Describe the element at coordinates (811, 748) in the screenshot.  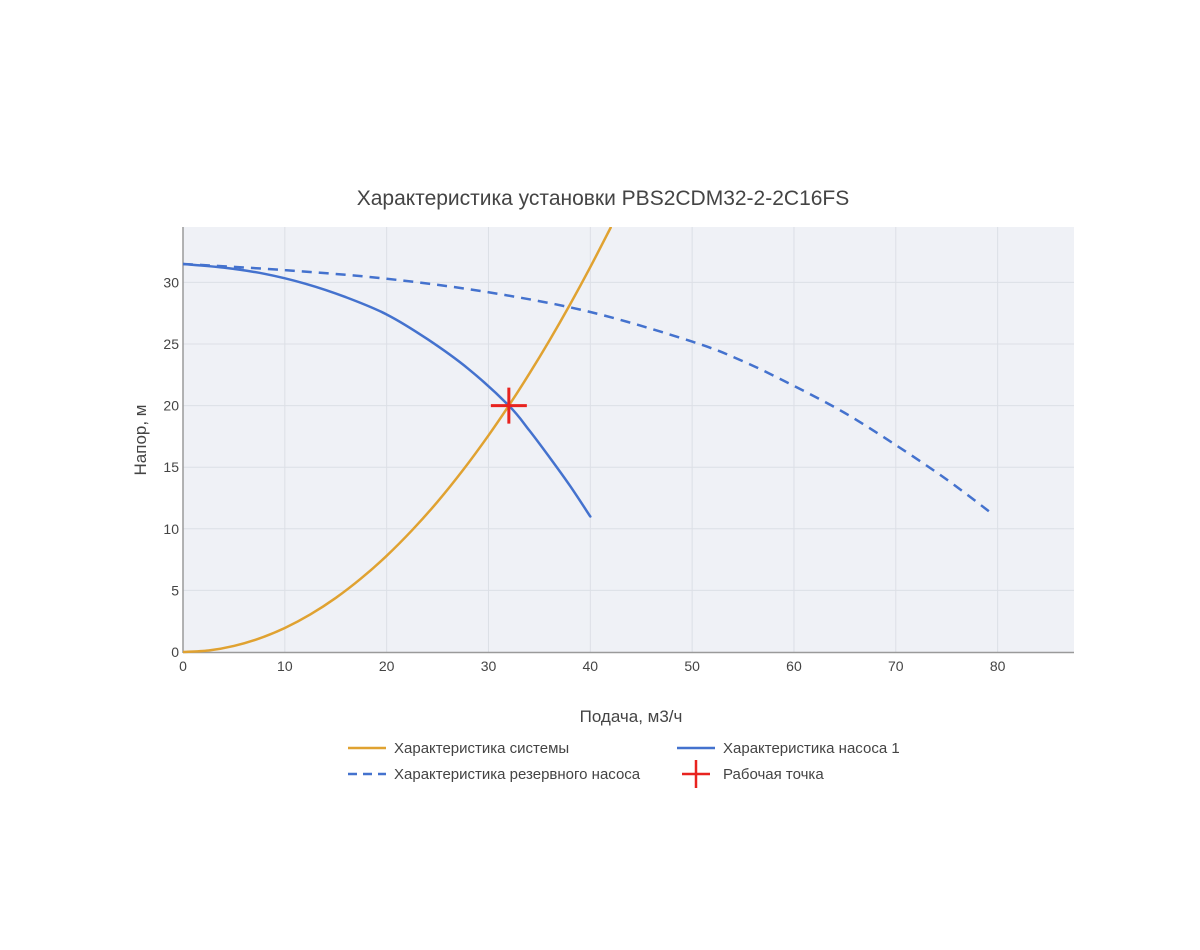
I see `legend-label: Характеристика насоса 1` at that location.